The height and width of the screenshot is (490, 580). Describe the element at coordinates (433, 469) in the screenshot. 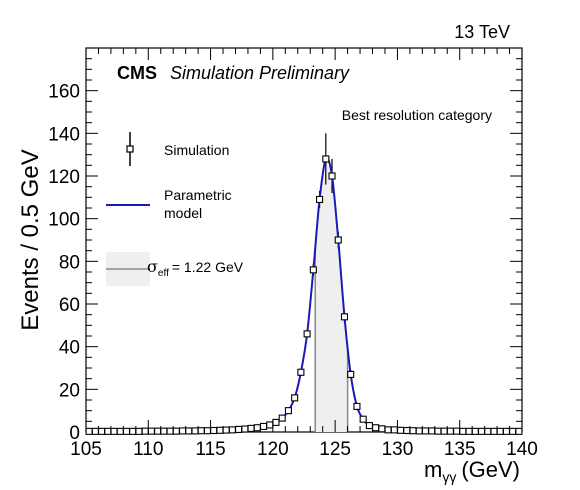

I see `x-axis-label-main: m` at that location.